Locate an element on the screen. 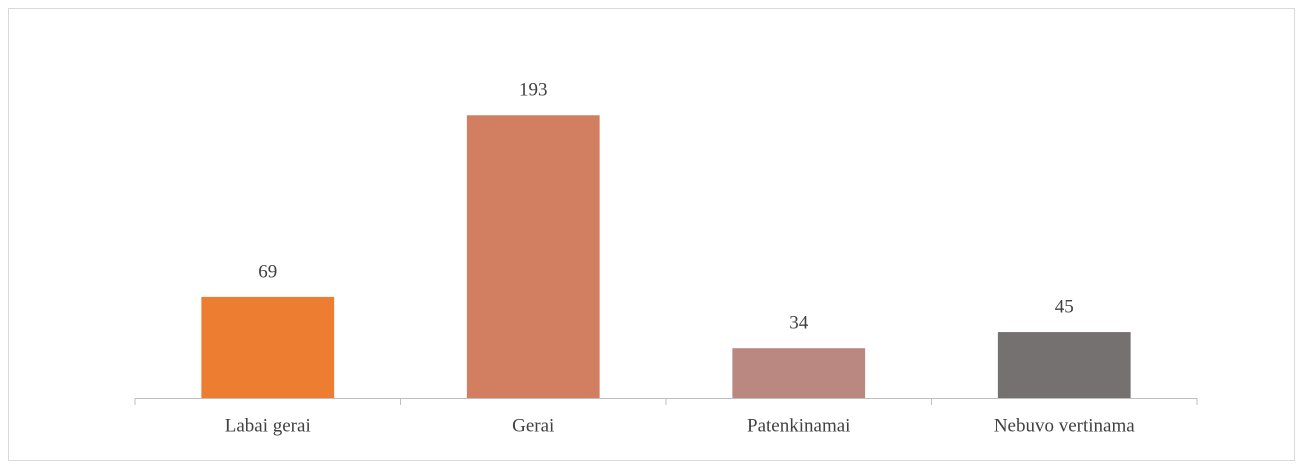 The image size is (1303, 469). data-label: 69 is located at coordinates (267, 271).